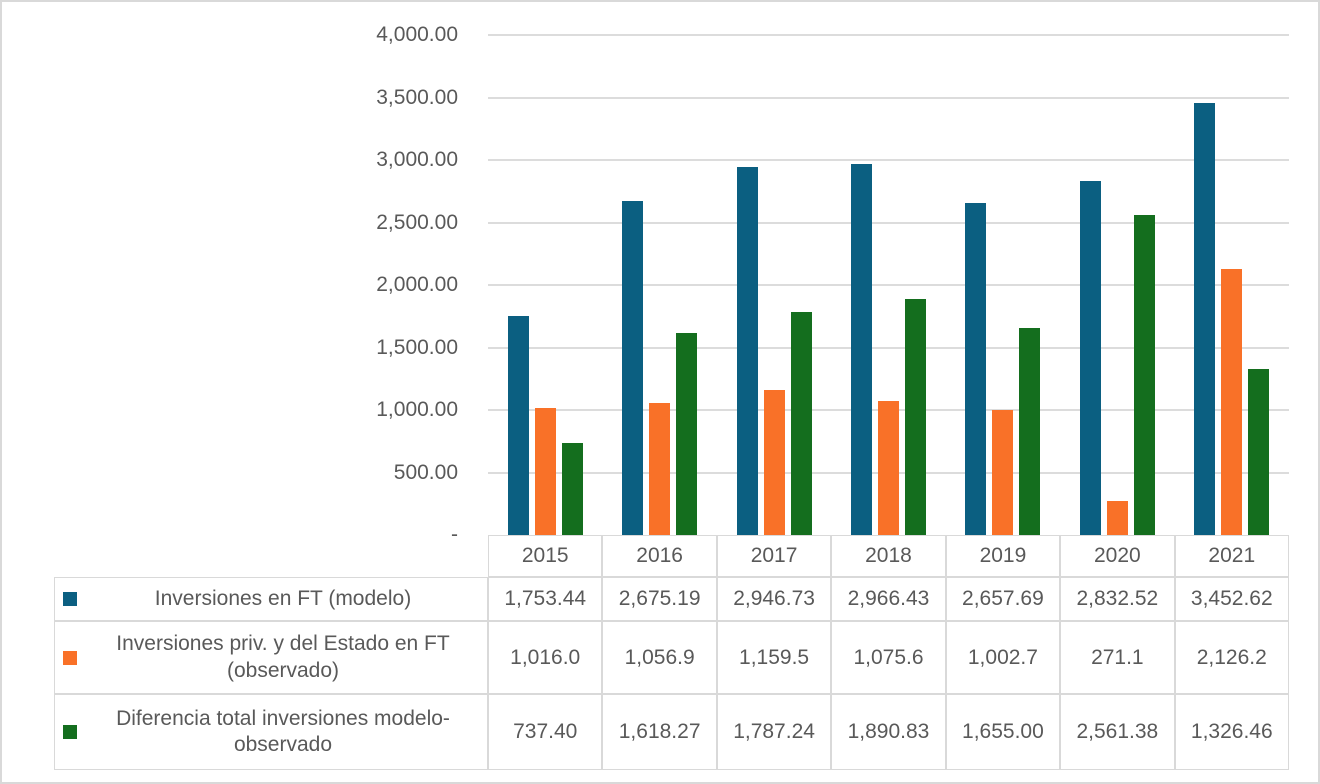  Describe the element at coordinates (545, 556) in the screenshot. I see `year-header-2015: 2015` at that location.